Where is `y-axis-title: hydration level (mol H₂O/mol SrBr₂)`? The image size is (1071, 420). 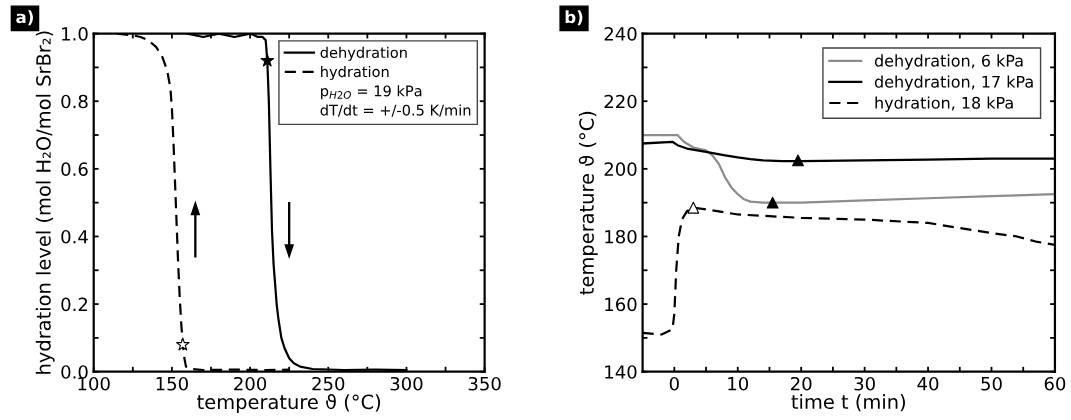
y-axis-title: hydration level (mol H₂O/mol SrBr₂) is located at coordinates (45, 202).